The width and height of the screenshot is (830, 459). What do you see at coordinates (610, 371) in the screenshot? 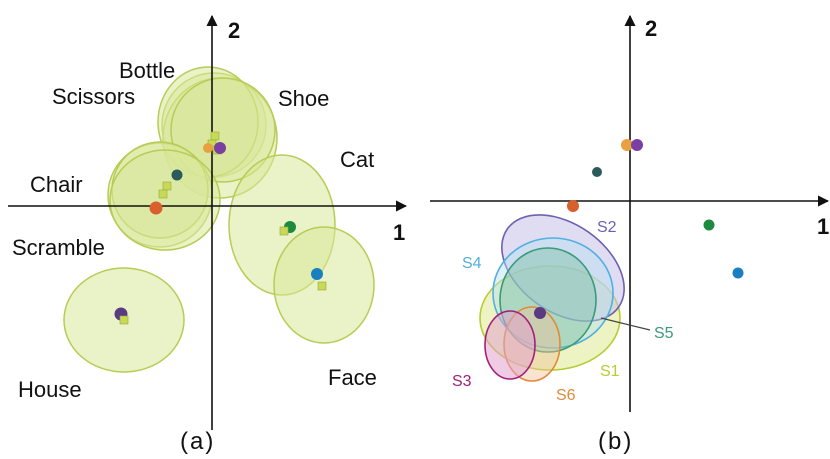
I see `label-s1: S1` at bounding box center [610, 371].